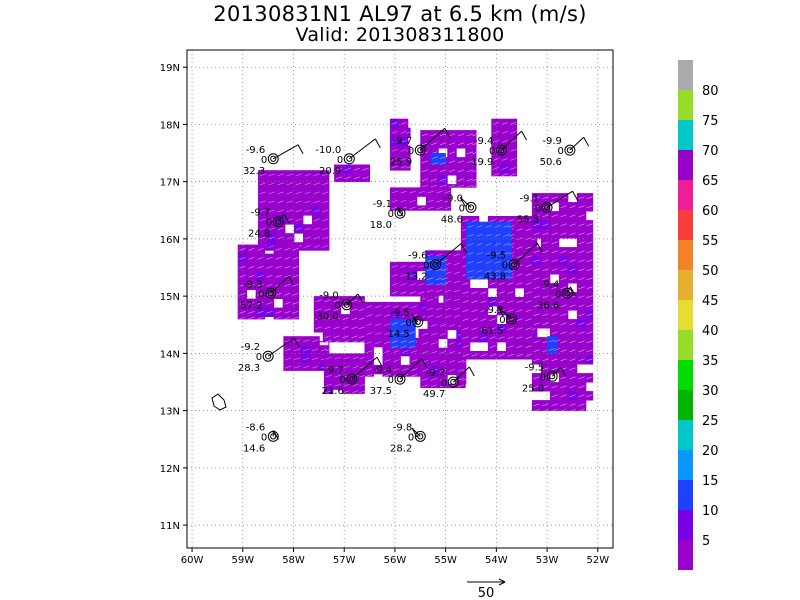  Describe the element at coordinates (333, 391) in the screenshot. I see `station-wind-value: 21.6` at that location.